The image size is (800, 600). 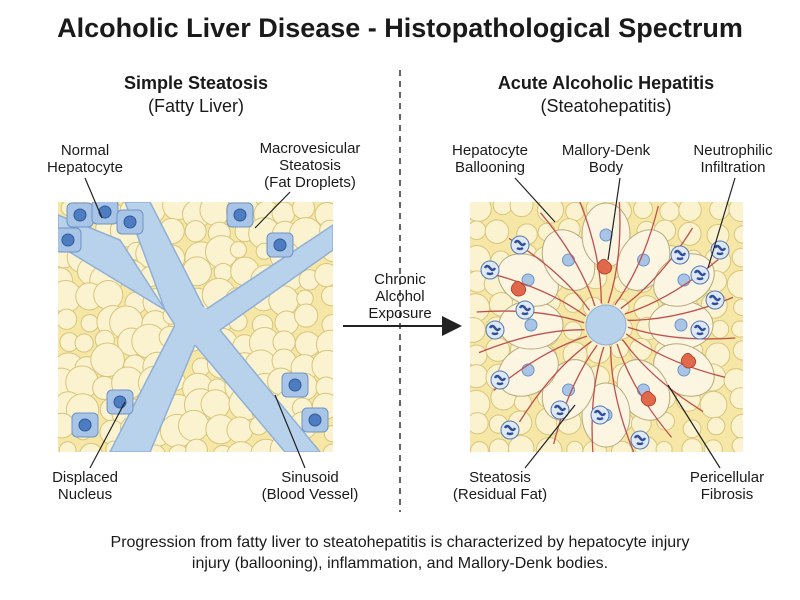 I want to click on panel-title: Simple Steatosis, so click(x=196, y=83).